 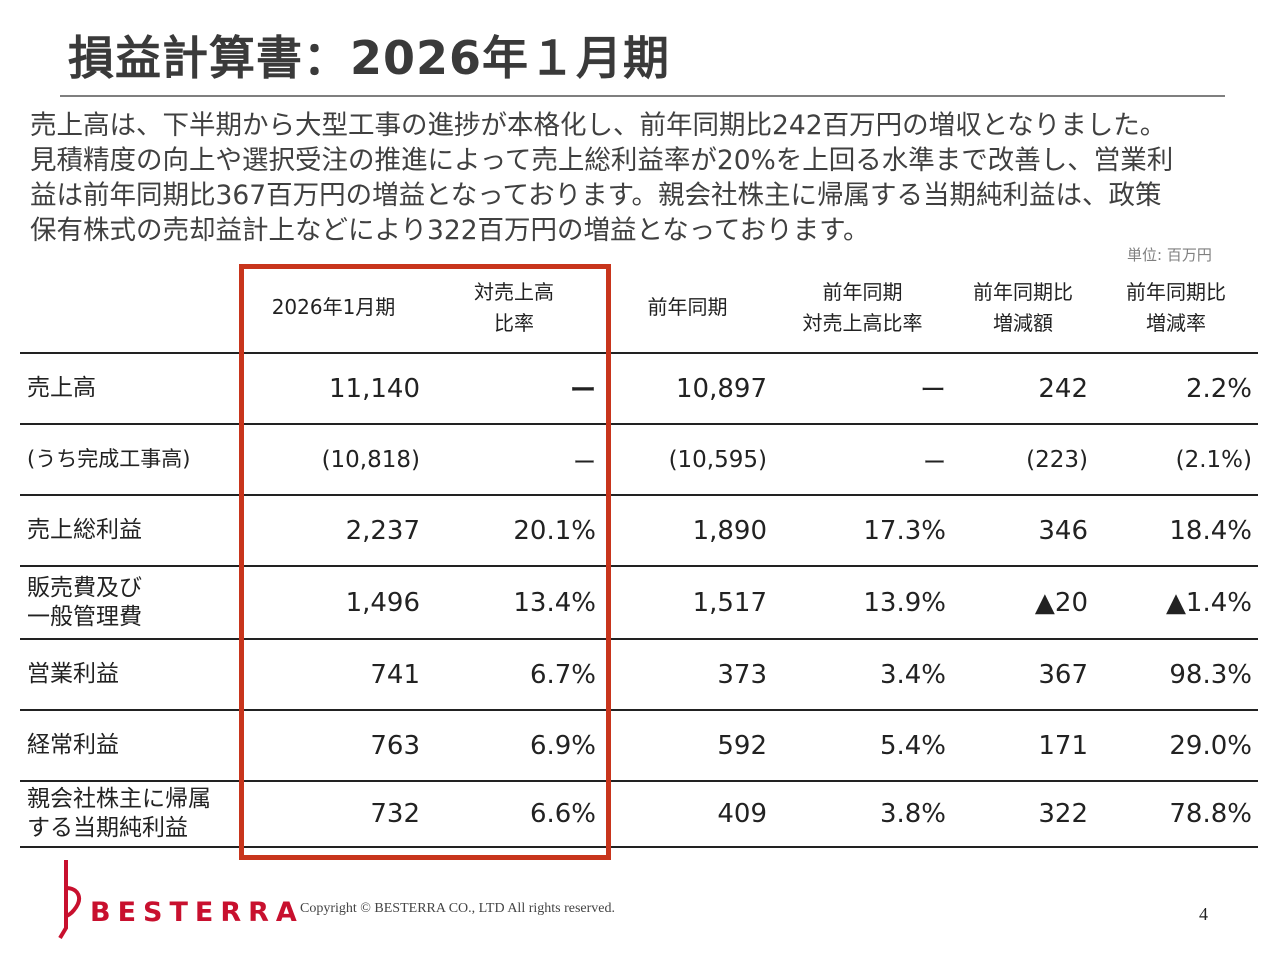 What do you see at coordinates (1023, 459) in the screenshot?
I see `cell-change-amount: (223)` at bounding box center [1023, 459].